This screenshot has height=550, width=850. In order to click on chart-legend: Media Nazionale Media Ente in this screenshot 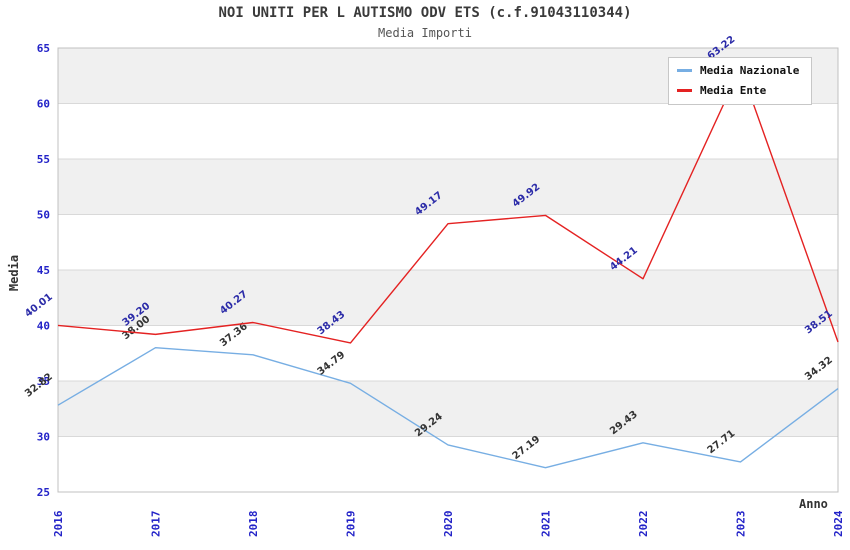, I will do `click(740, 81)`.